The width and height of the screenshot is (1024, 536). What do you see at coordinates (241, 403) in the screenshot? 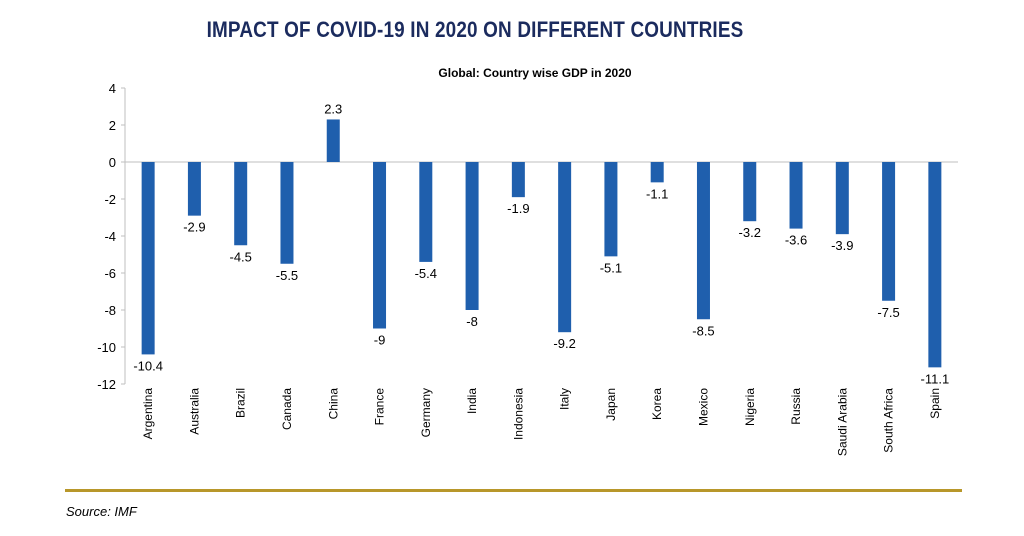
I see `category-label: Brazil` at bounding box center [241, 403].